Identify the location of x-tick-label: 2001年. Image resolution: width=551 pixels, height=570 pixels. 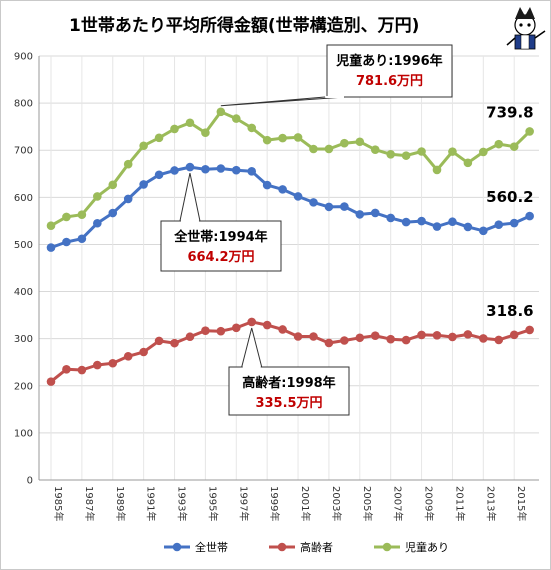
(305, 503).